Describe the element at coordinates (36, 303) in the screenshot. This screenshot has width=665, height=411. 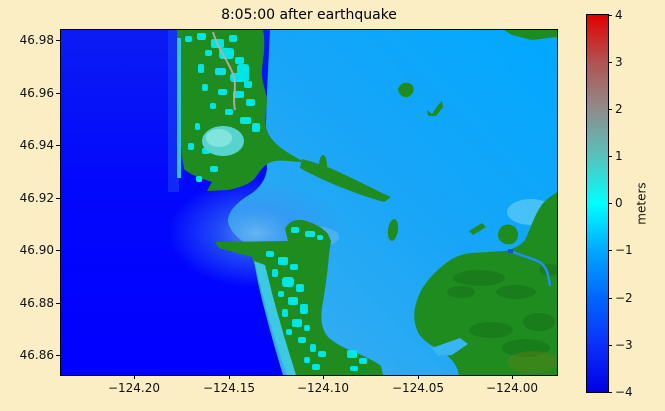
I see `y-tick-label: 46.88` at that location.